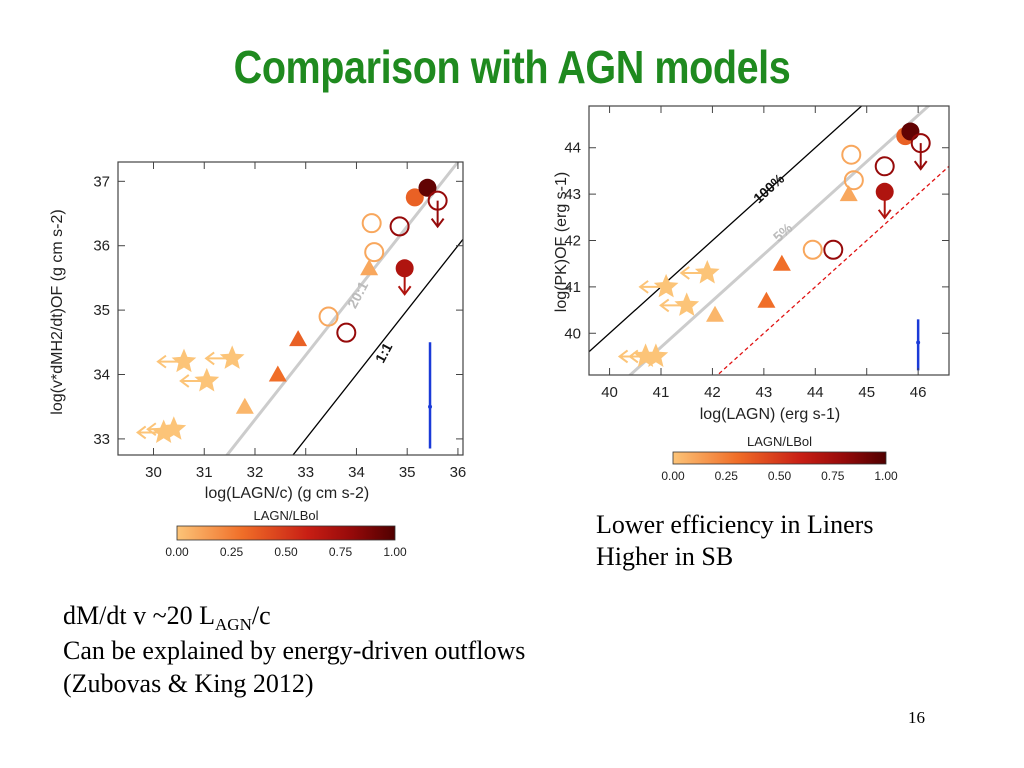 This screenshot has height=768, width=1024. I want to click on x-tick-label-34: 34, so click(356, 472).